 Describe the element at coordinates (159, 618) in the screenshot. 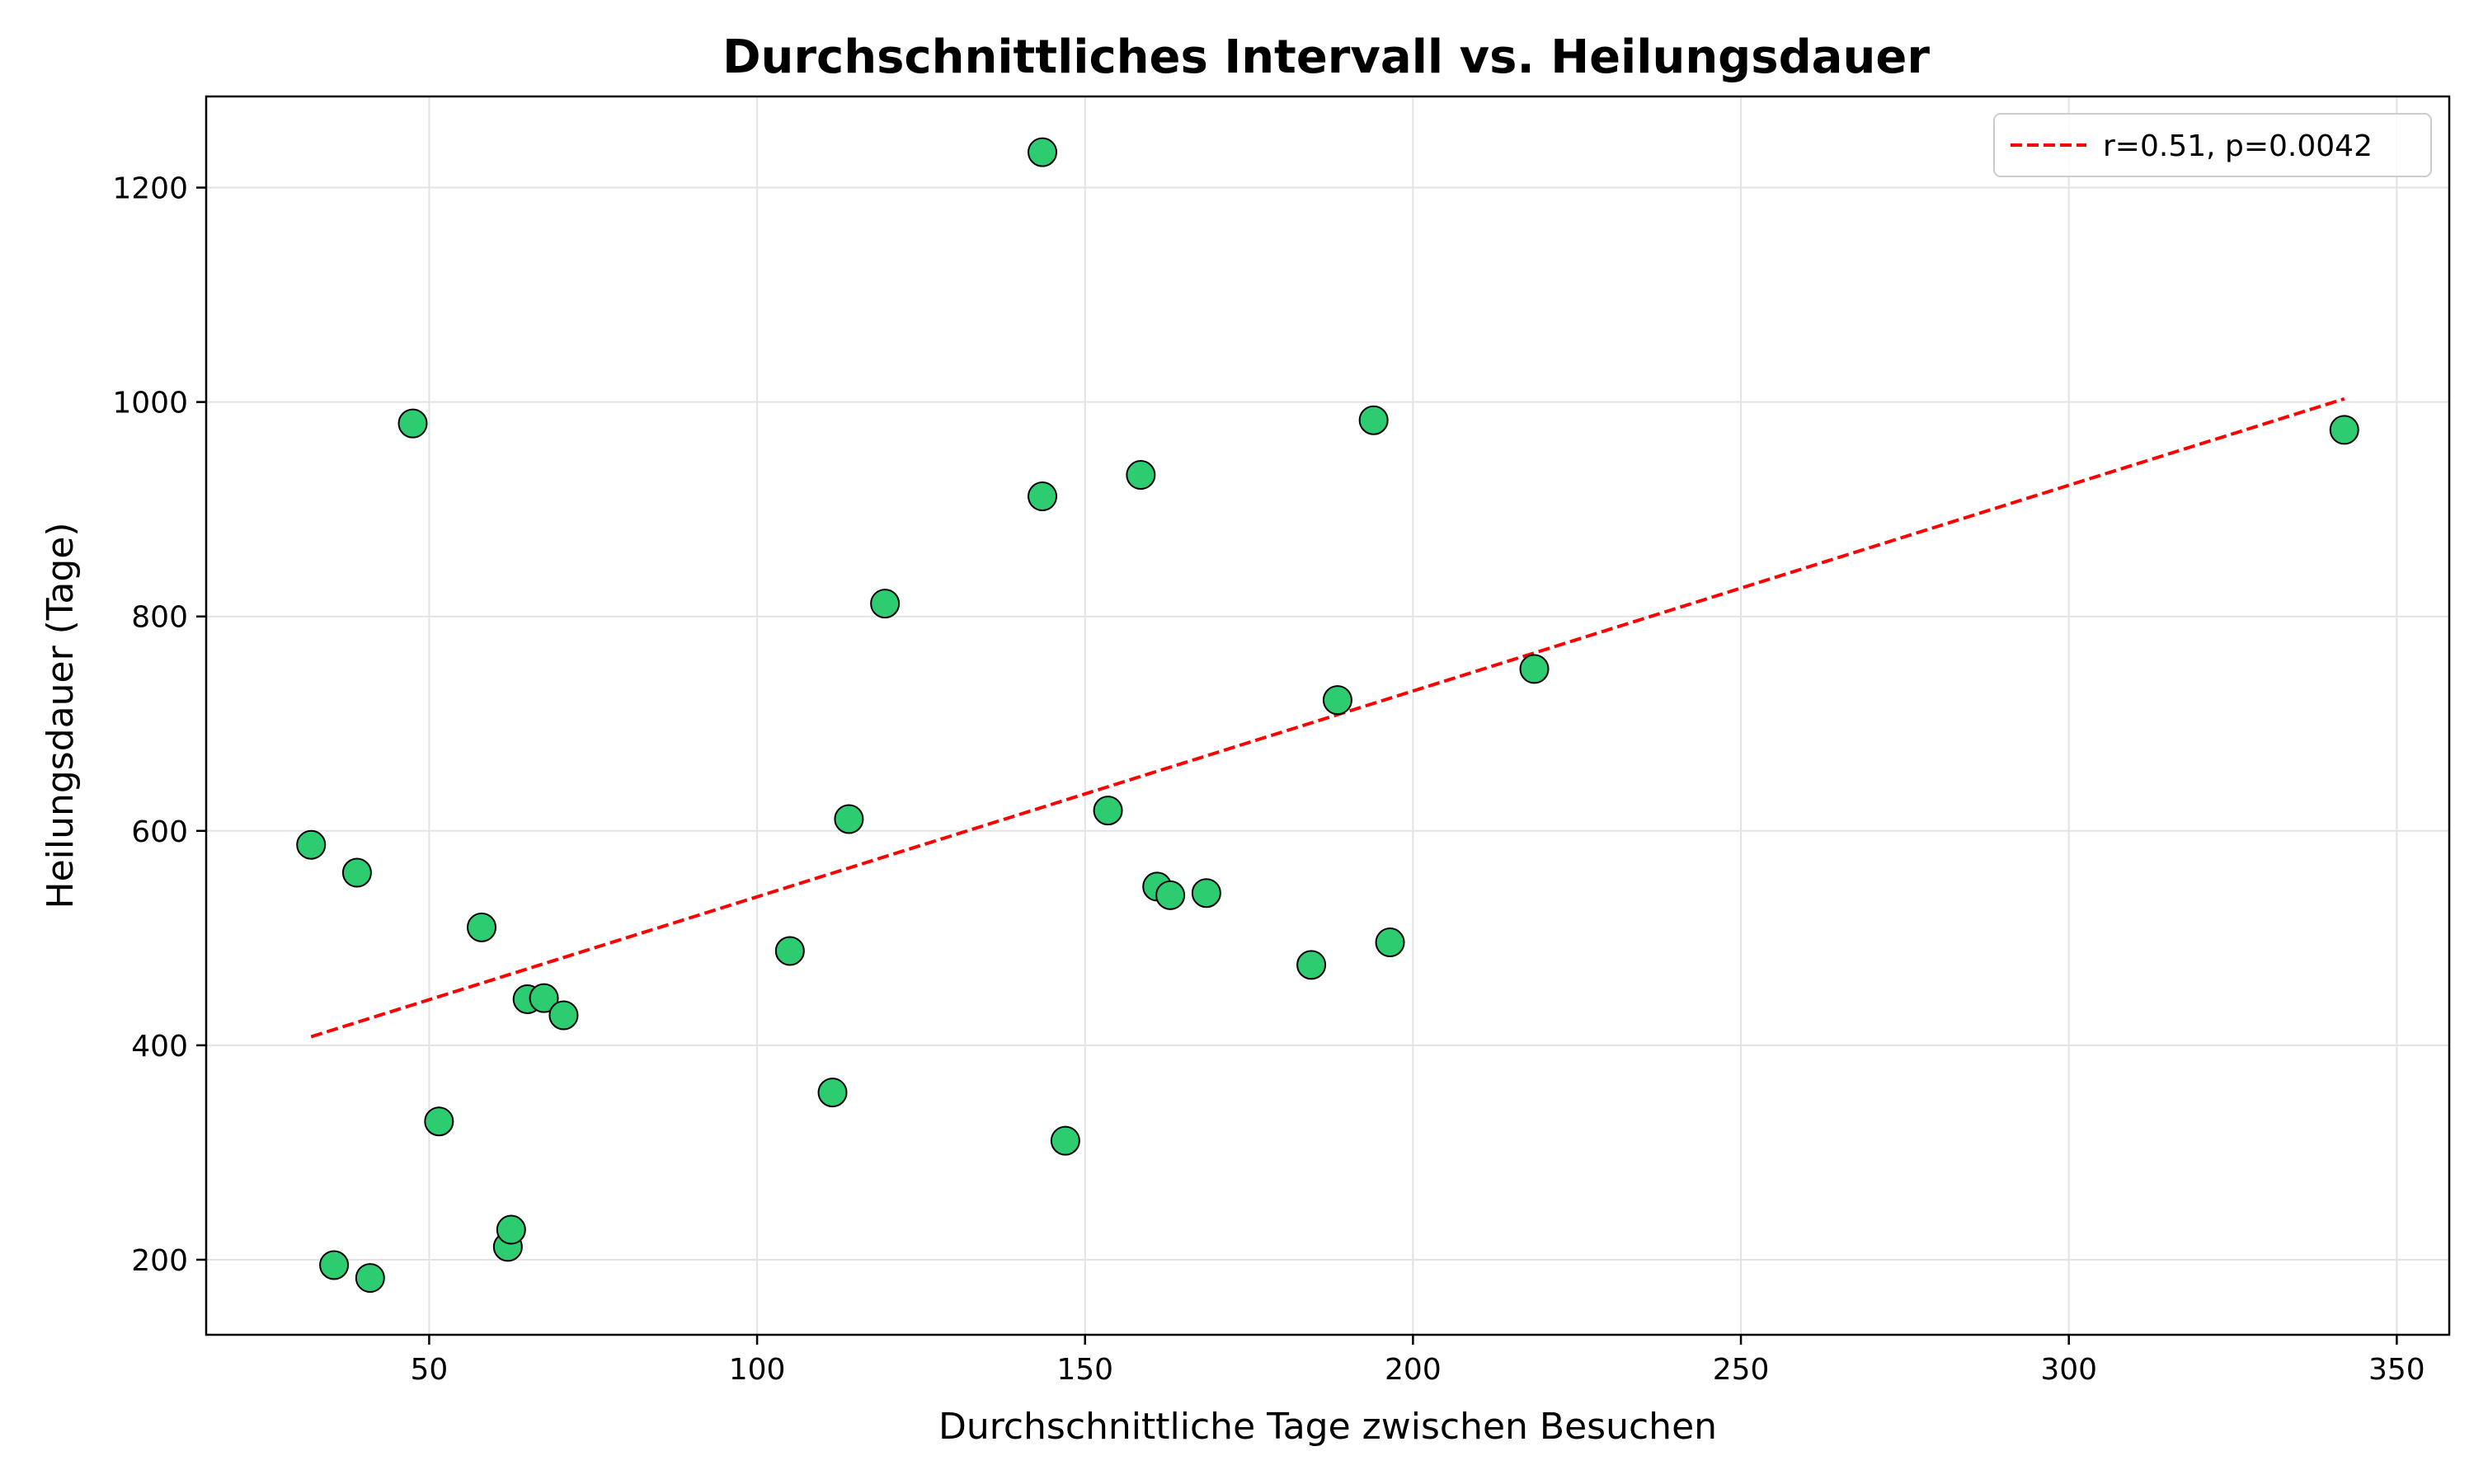

I see `y-tick-label: 800` at that location.